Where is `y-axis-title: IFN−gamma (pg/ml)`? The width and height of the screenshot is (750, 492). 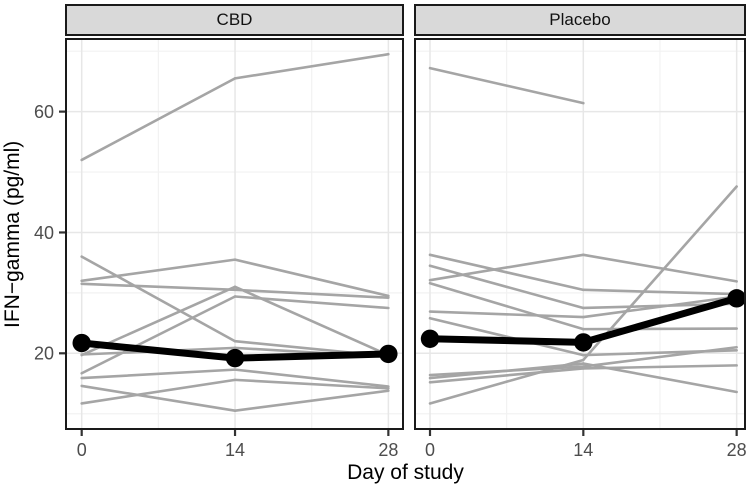 y-axis-title: IFN−gamma (pg/ml) is located at coordinates (12, 234).